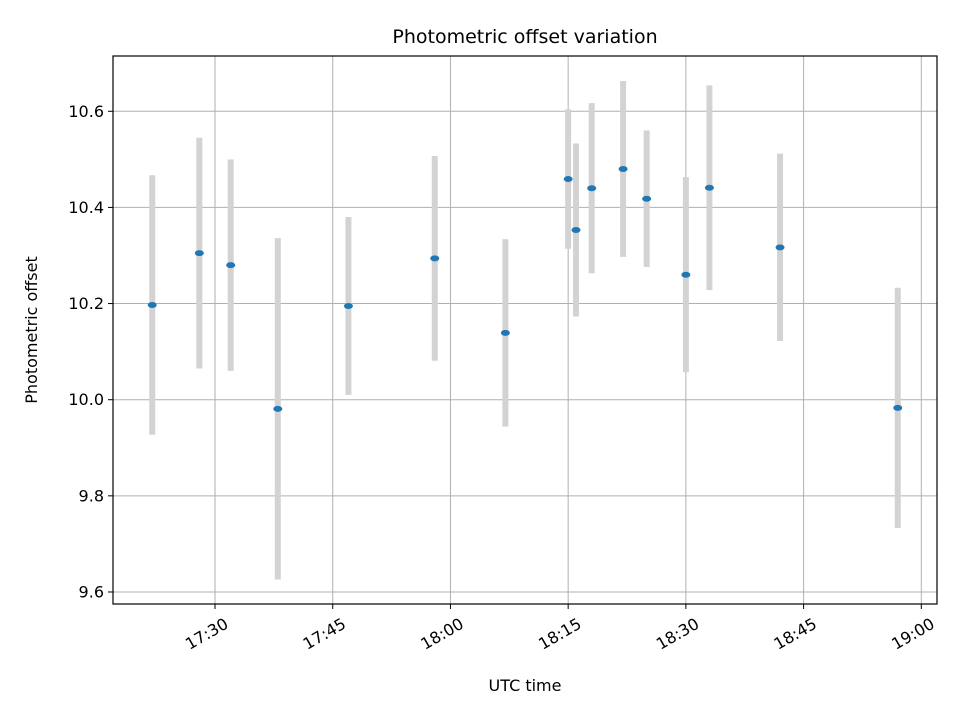 Image resolution: width=960 pixels, height=720 pixels. What do you see at coordinates (90, 351) in the screenshot?
I see `y-axis-ticks: 9.6 9.8 10.0 10.2 10.4 10.6` at bounding box center [90, 351].